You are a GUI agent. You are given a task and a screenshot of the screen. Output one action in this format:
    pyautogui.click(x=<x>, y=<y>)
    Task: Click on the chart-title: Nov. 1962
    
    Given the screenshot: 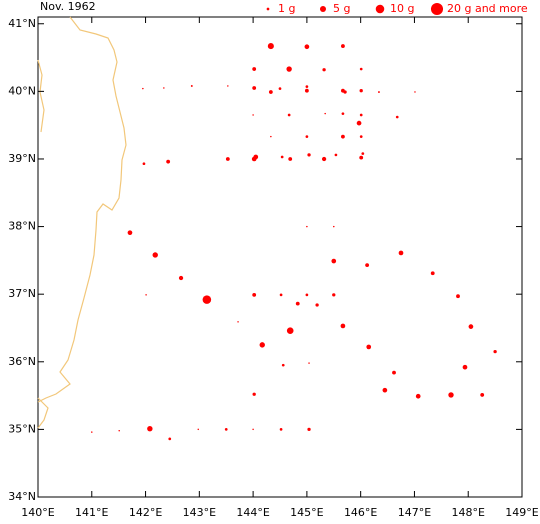 What is the action you would take?
    pyautogui.click(x=68, y=6)
    